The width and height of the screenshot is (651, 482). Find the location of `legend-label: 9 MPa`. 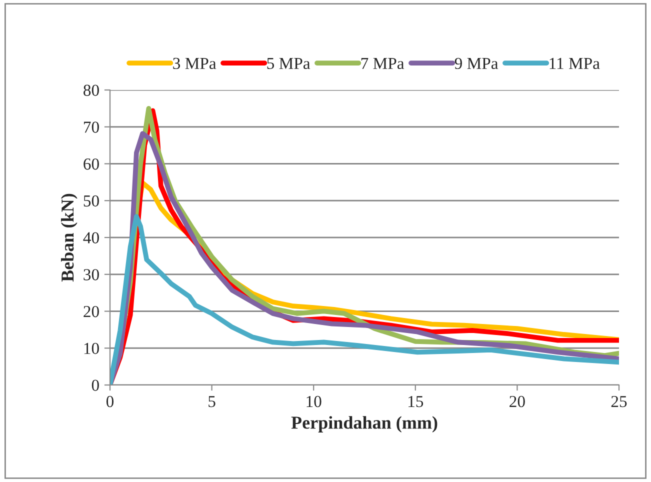

legend-label: 9 MPa is located at coordinates (476, 64).